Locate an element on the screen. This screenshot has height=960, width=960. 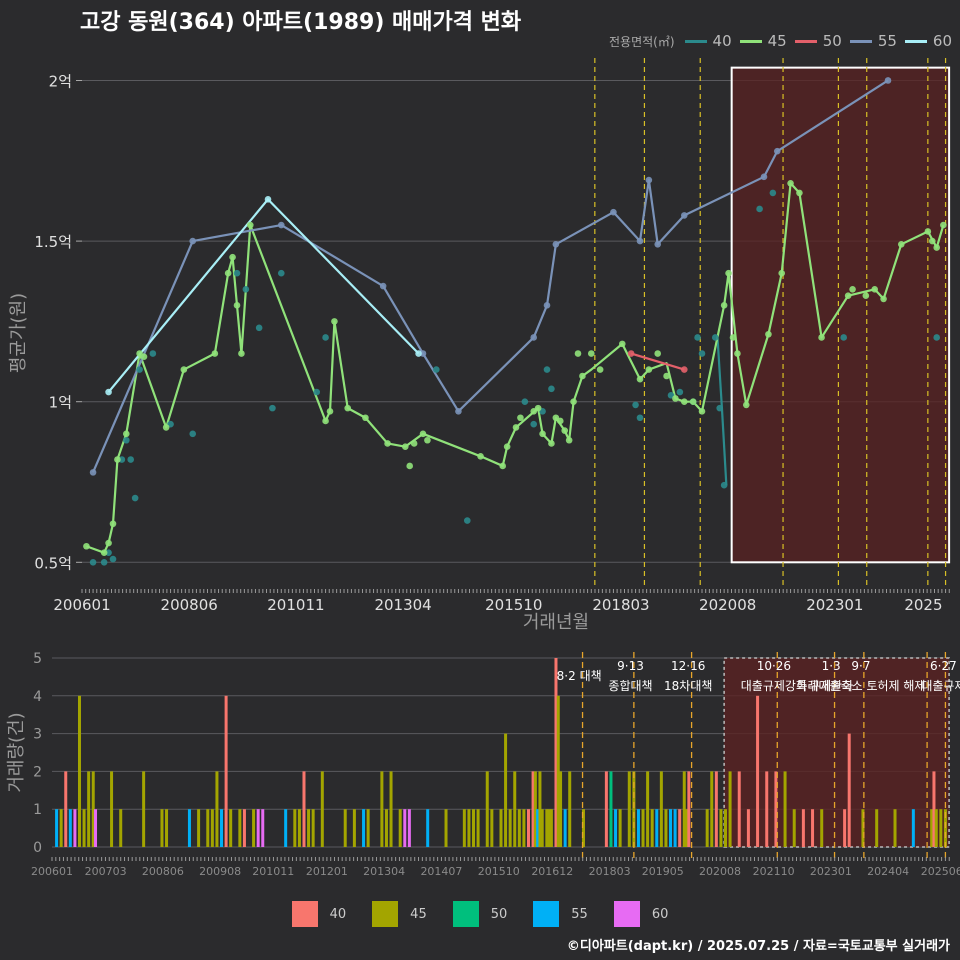
bar-y-tick-label: 2 is located at coordinates (37, 772).